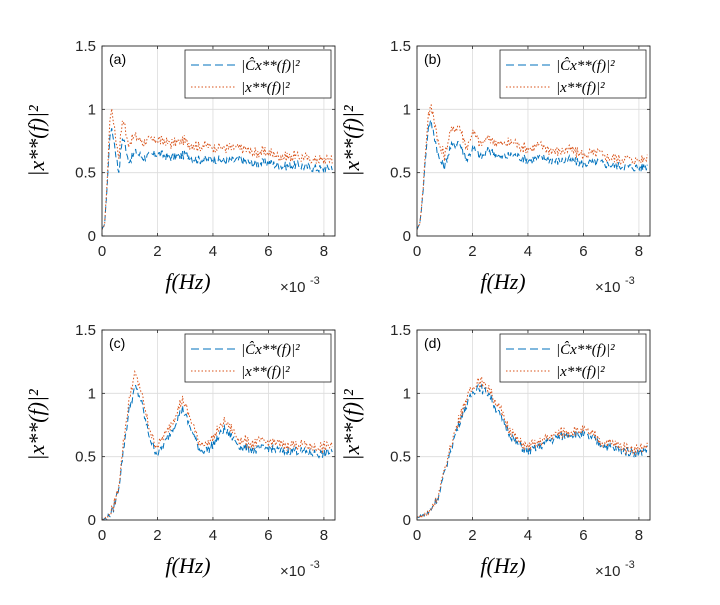 This screenshot has width=720, height=605. What do you see at coordinates (432, 343) in the screenshot?
I see `panel-label: (d)` at bounding box center [432, 343].